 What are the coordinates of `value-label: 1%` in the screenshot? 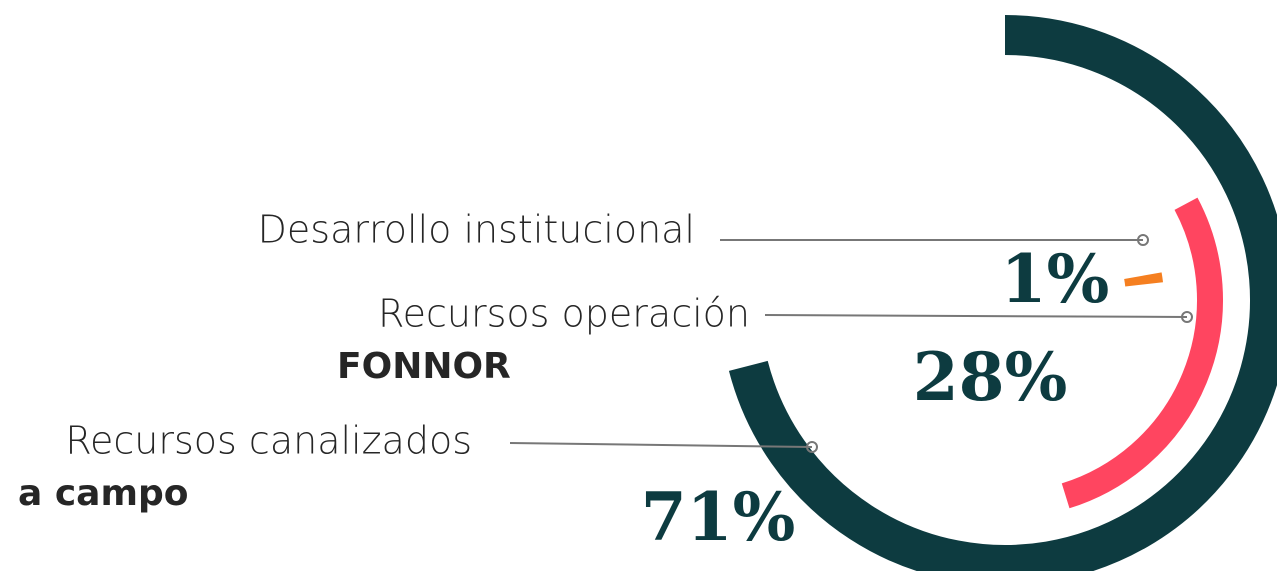 It's located at (1055, 279).